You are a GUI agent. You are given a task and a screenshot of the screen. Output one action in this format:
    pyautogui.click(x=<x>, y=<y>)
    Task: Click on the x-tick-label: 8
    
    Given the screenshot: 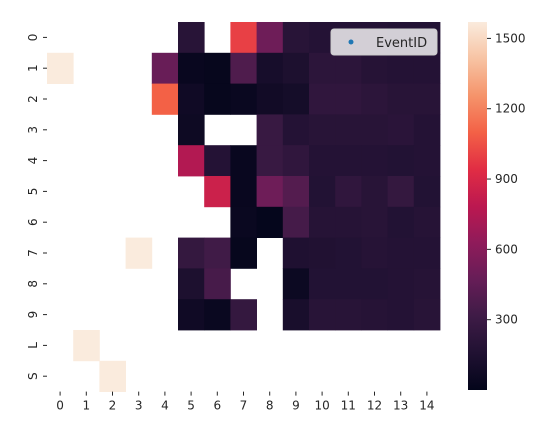 What is the action you would take?
    pyautogui.click(x=270, y=406)
    